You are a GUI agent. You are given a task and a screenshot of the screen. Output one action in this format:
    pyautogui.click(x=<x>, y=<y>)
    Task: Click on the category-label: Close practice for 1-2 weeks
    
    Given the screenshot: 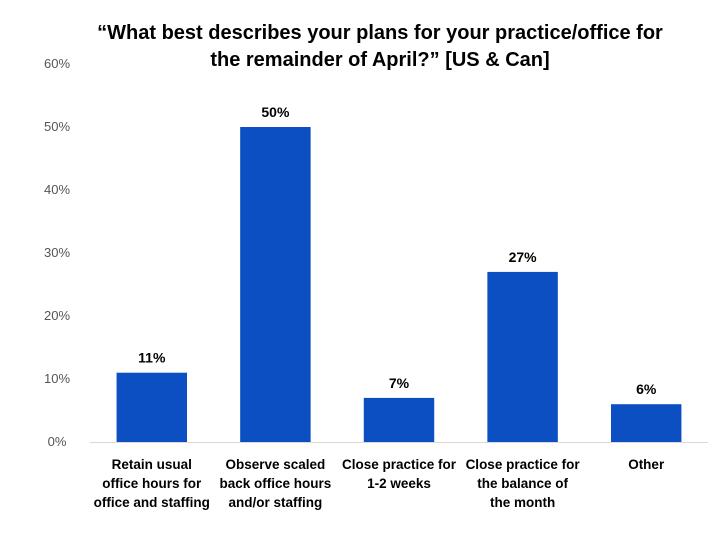 What is the action you would take?
    pyautogui.click(x=399, y=474)
    